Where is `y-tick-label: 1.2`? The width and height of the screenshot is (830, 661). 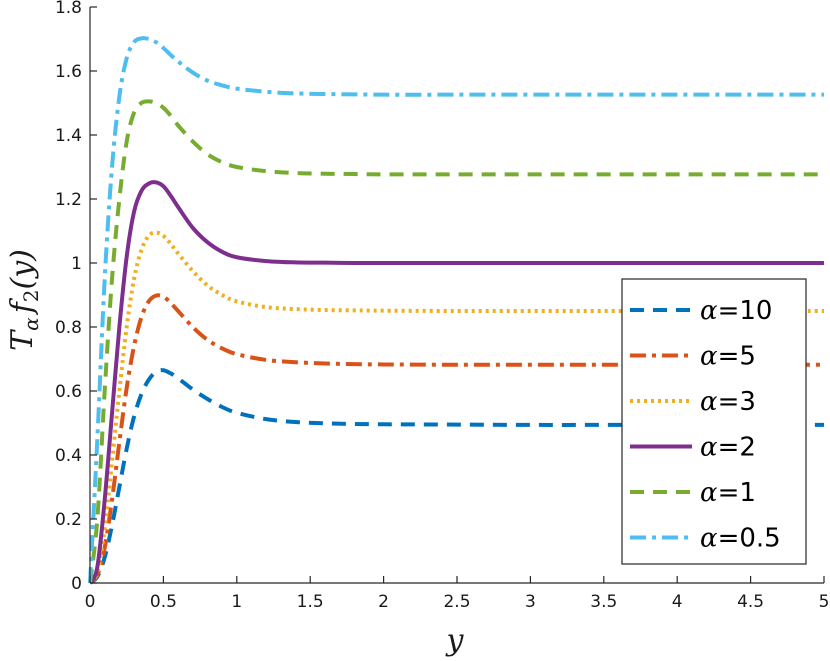
y-tick-label: 1.2 is located at coordinates (68, 200).